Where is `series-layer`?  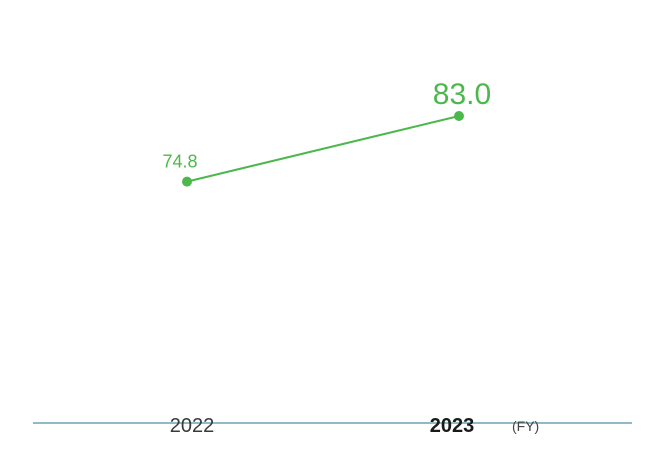
series-layer is located at coordinates (323, 149).